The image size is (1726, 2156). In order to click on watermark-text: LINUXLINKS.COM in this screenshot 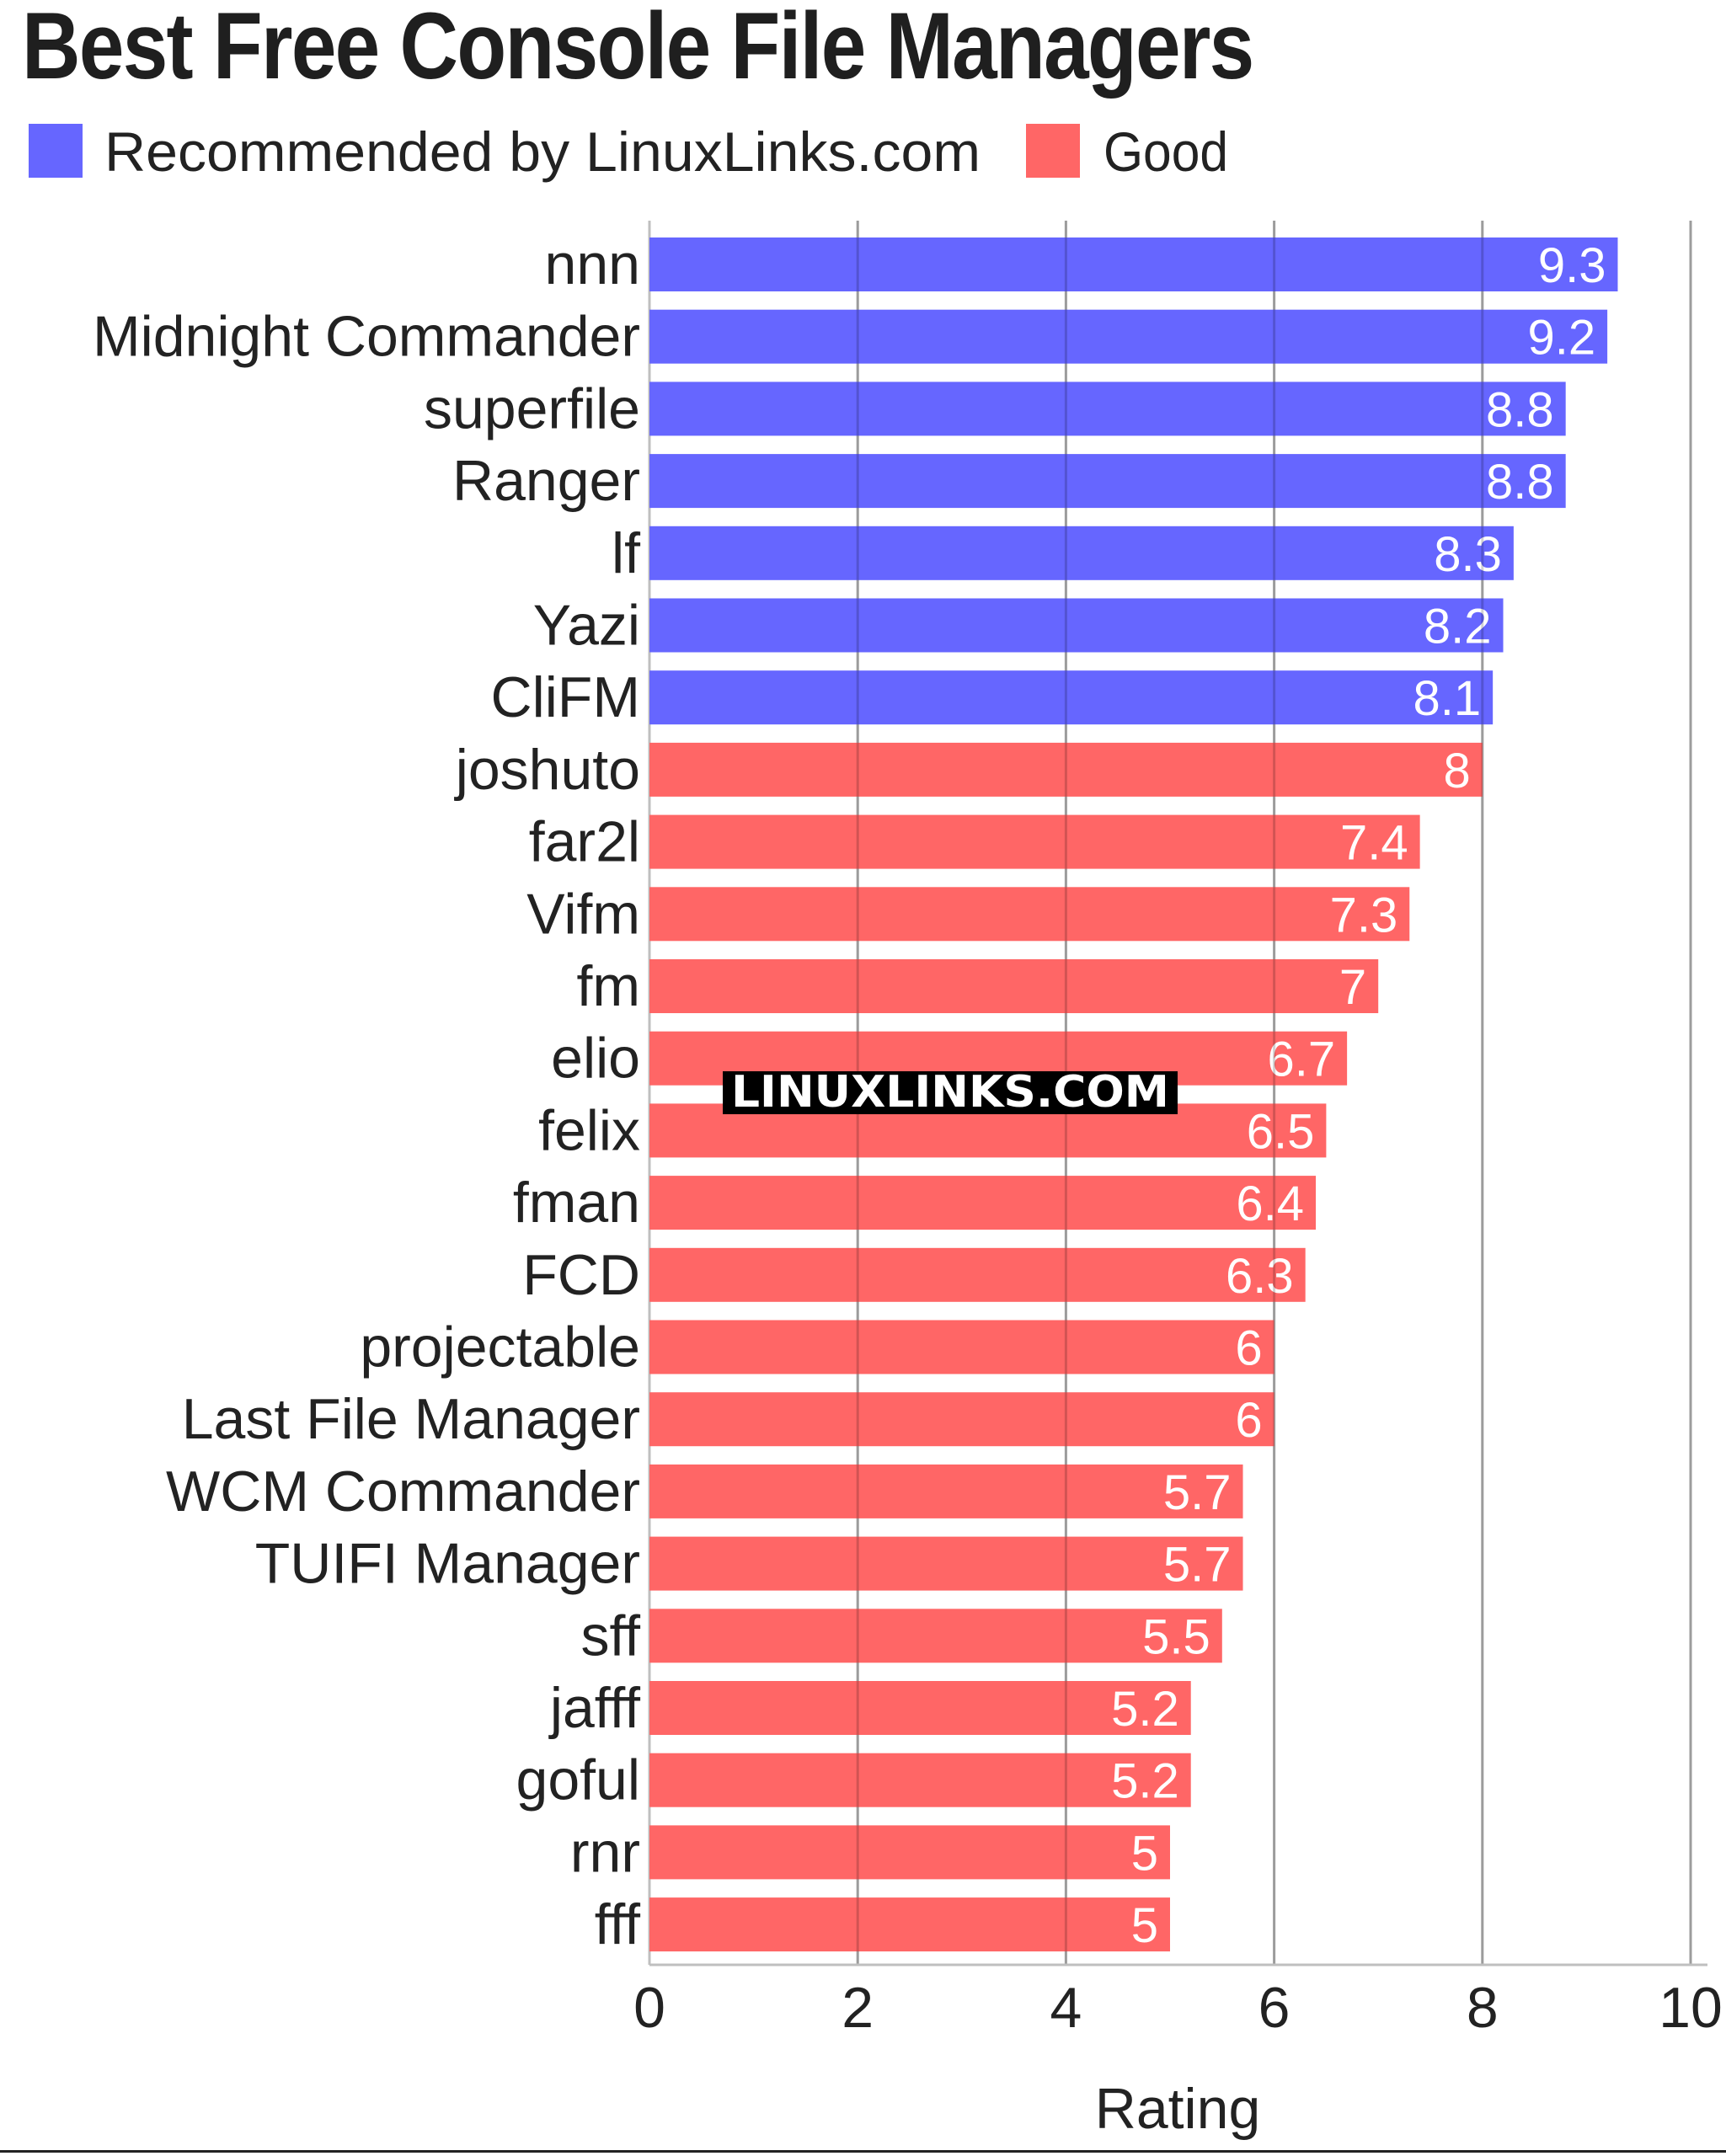, I will do `click(950, 1092)`.